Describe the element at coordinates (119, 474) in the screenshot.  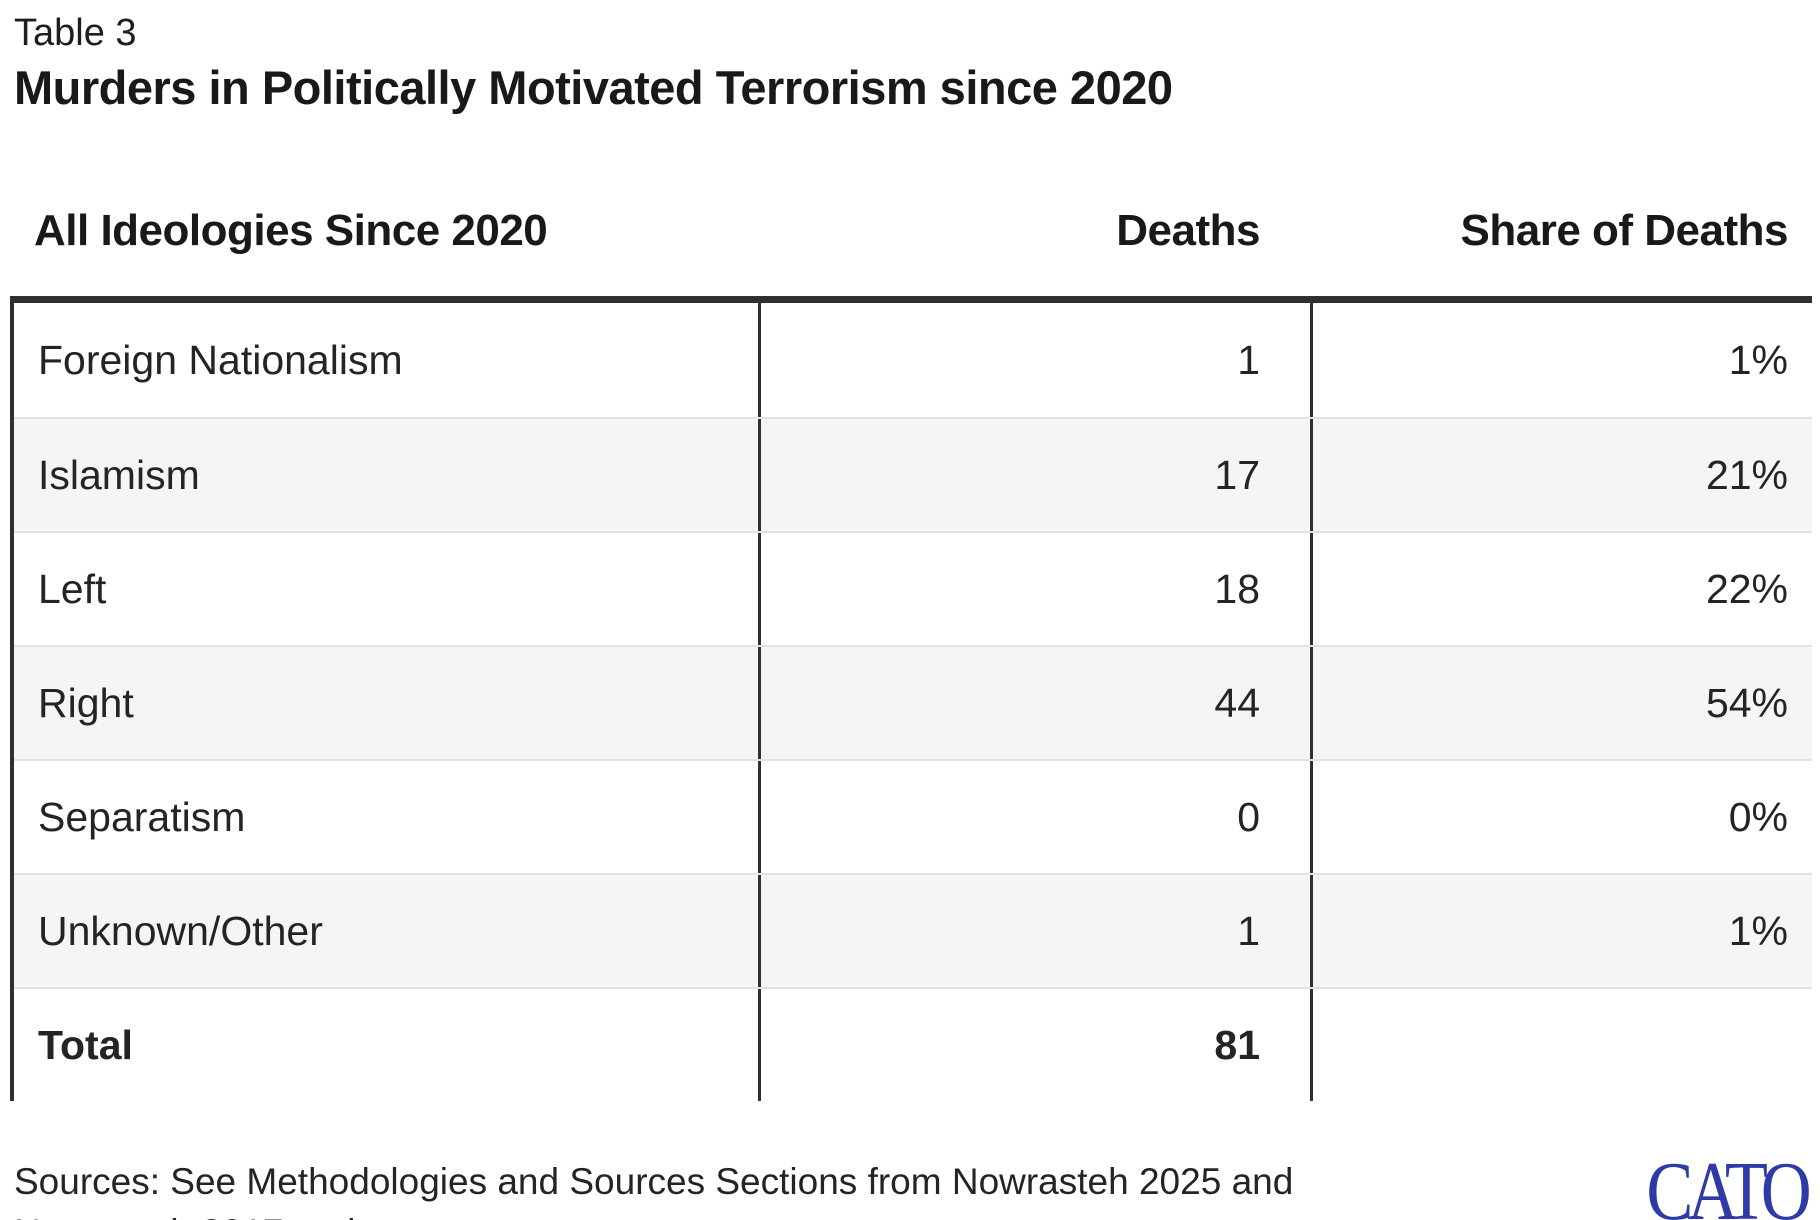
I see `ideology-cell: Islamism` at that location.